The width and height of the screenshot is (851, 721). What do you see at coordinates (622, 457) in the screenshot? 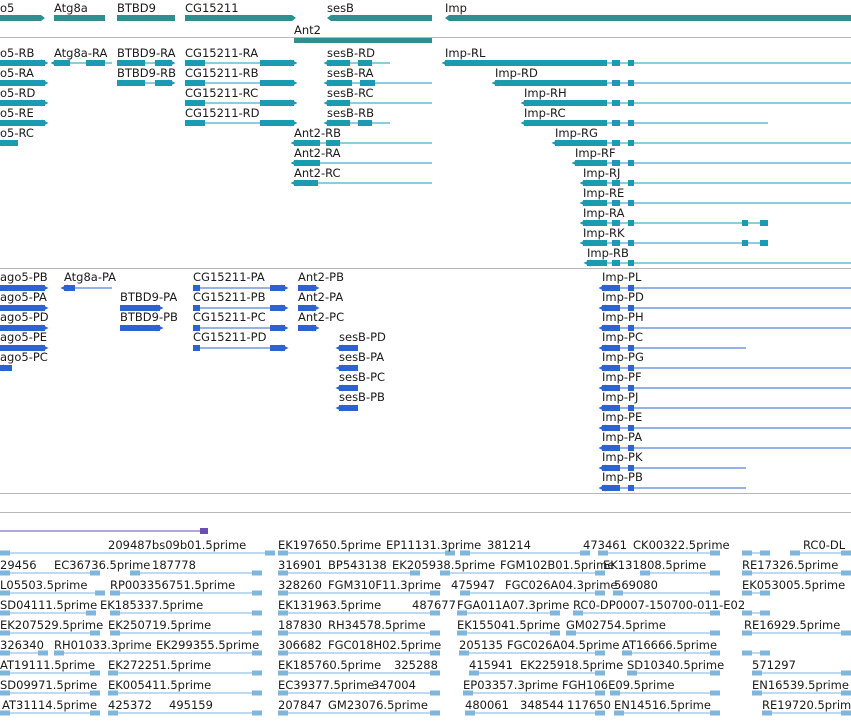
I see `protein-label: Imp-PK` at bounding box center [622, 457].